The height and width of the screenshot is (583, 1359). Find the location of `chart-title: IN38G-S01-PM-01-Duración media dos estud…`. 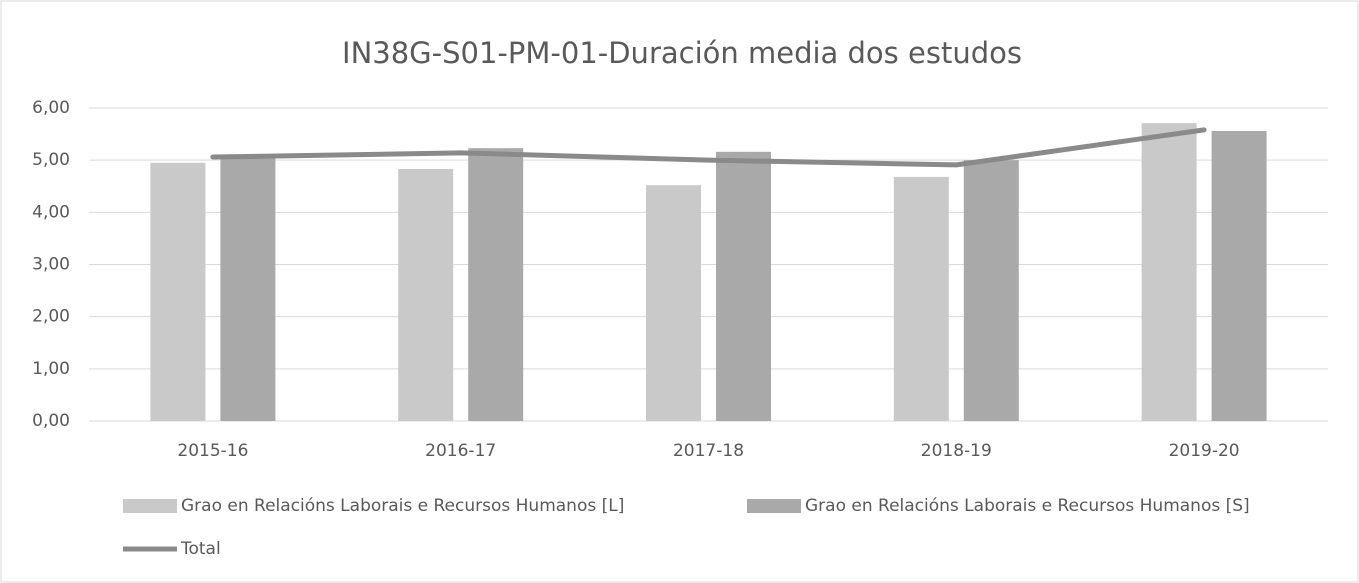

chart-title: IN38G-S01-PM-01-Duración media dos estud… is located at coordinates (682, 53).